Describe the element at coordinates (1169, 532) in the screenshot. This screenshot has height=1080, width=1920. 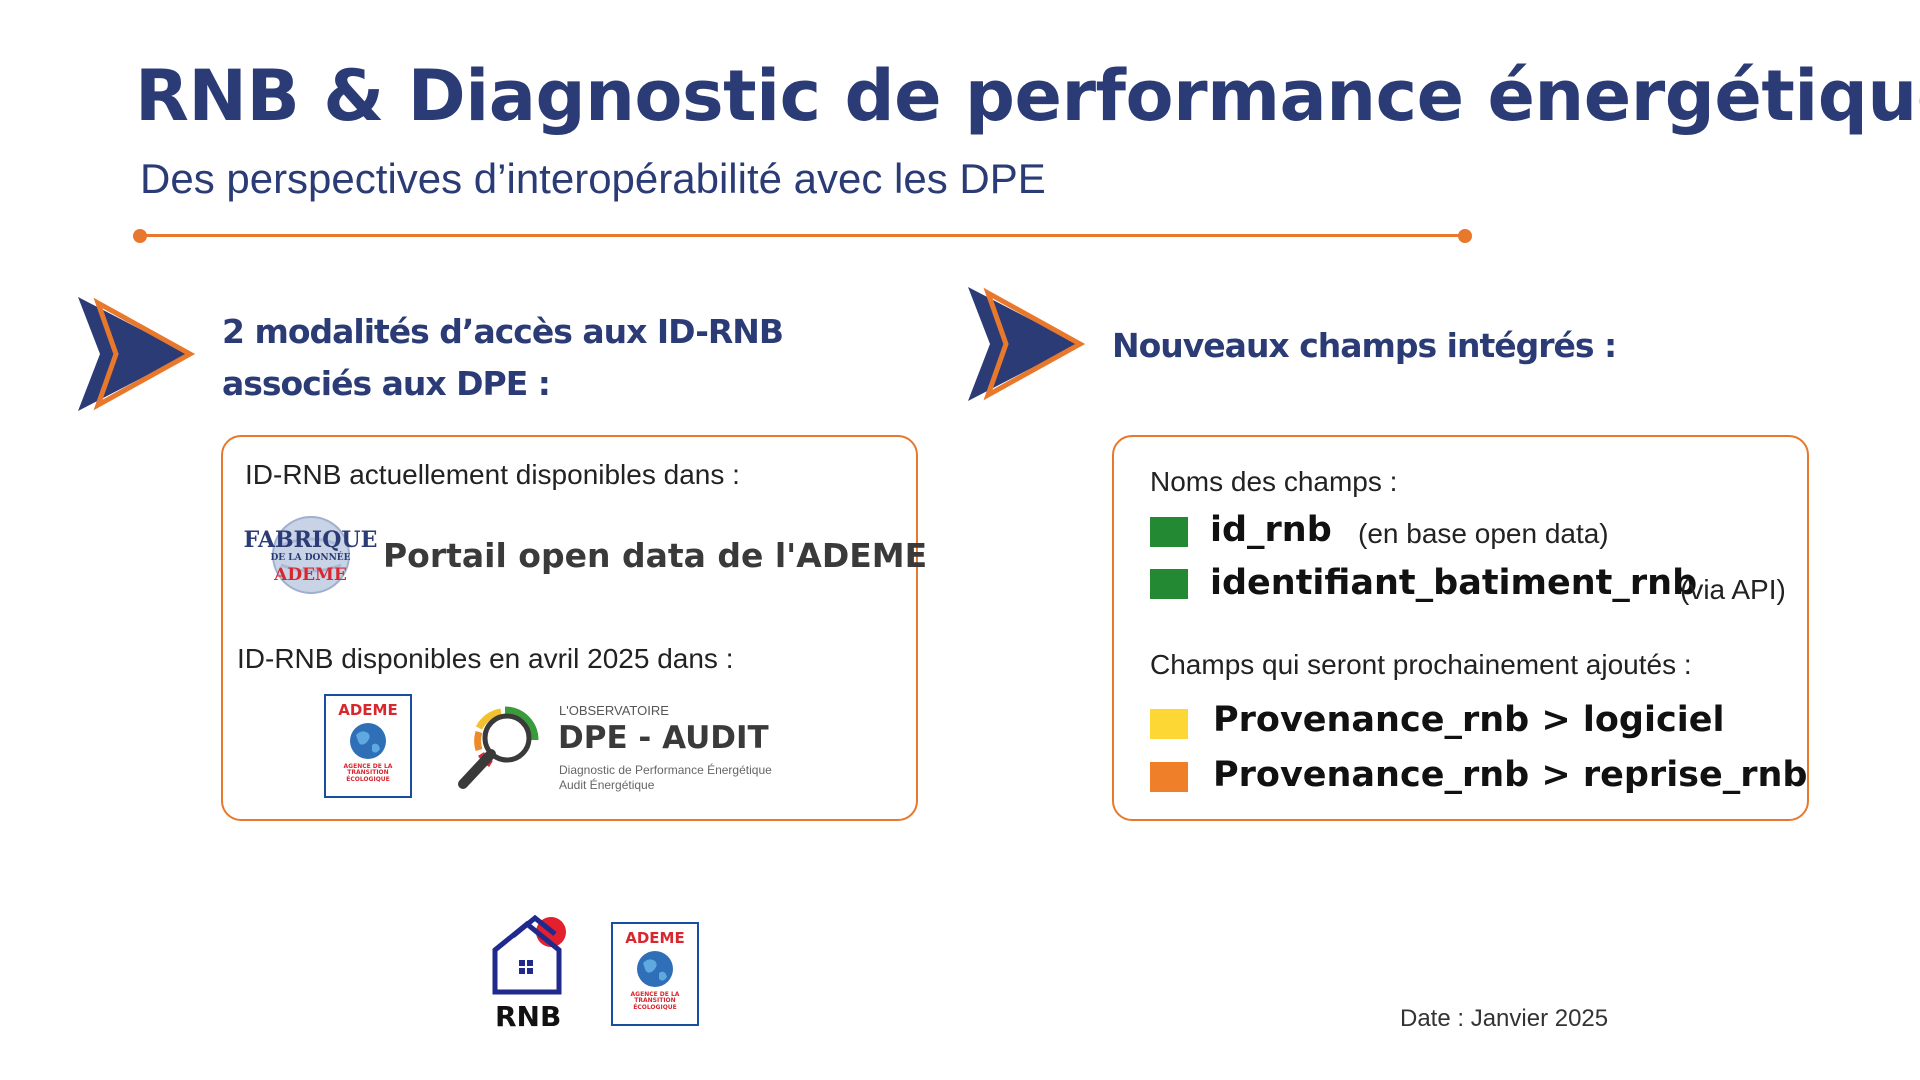
I see `green-swatch-id-rnb` at that location.